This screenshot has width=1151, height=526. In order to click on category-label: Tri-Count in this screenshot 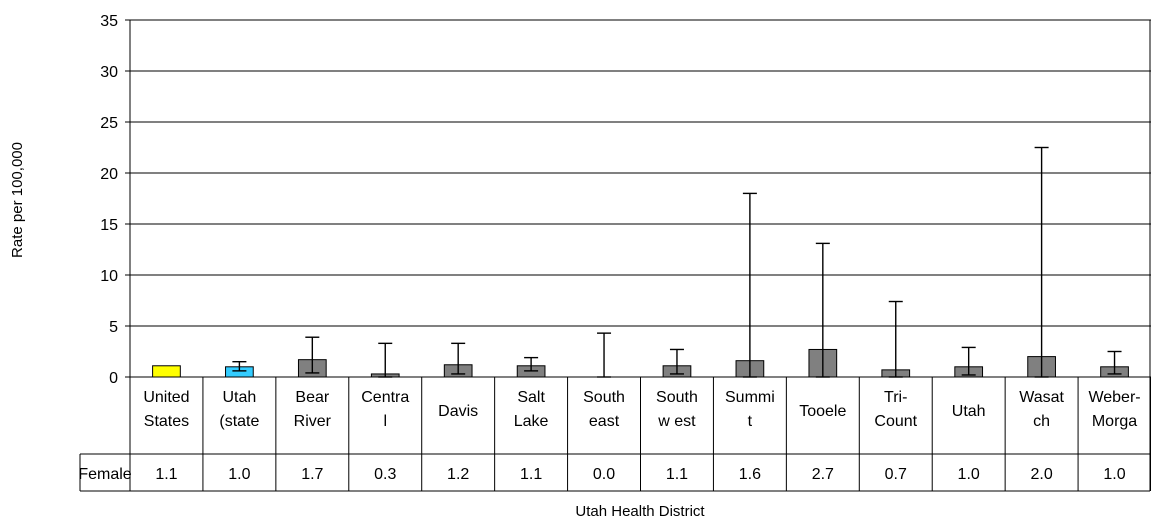, I will do `click(895, 409)`.